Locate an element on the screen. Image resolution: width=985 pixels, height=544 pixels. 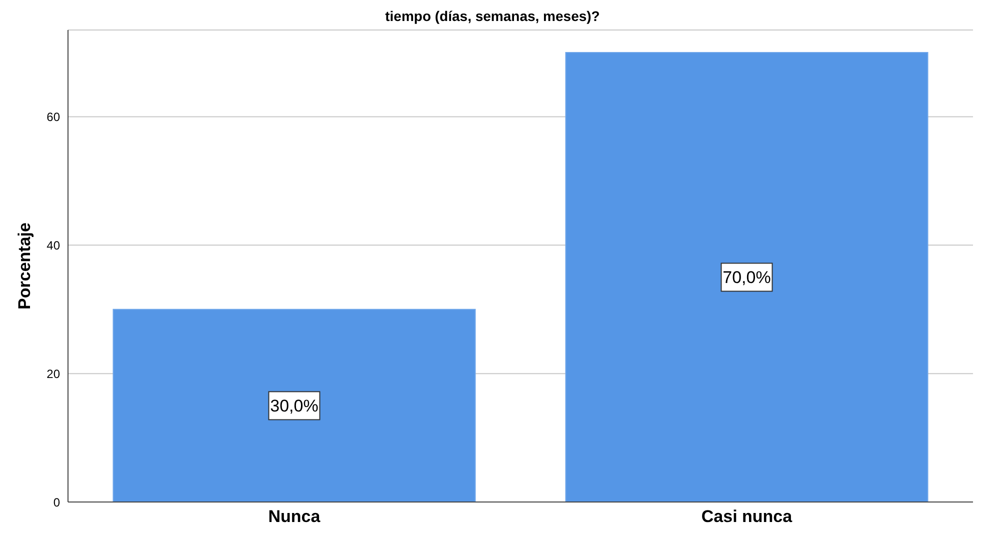
y-tick-label: 40 is located at coordinates (53, 245).